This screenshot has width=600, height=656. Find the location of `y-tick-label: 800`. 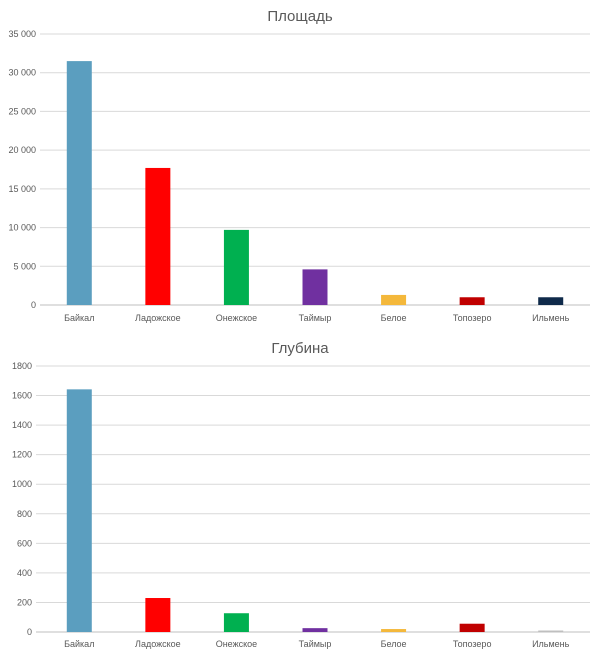

y-tick-label: 800 is located at coordinates (24, 514).